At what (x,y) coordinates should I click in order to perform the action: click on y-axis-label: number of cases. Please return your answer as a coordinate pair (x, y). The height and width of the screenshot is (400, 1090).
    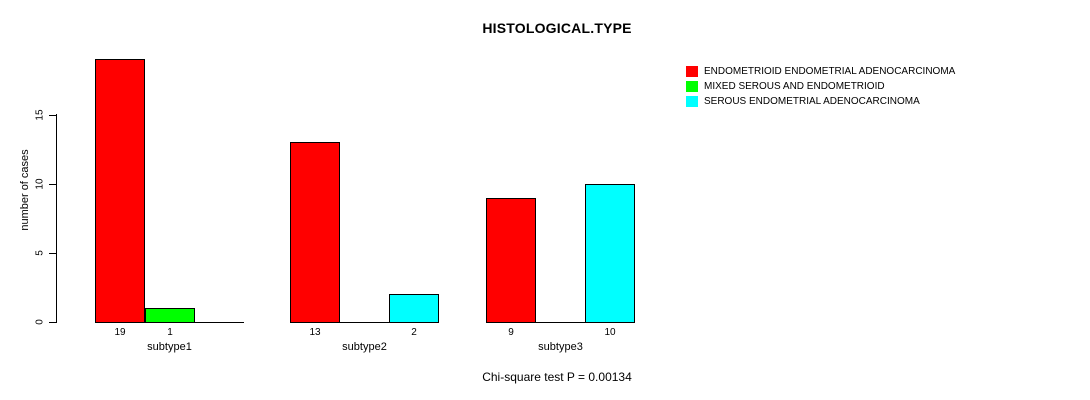
    Looking at the image, I should click on (25, 190).